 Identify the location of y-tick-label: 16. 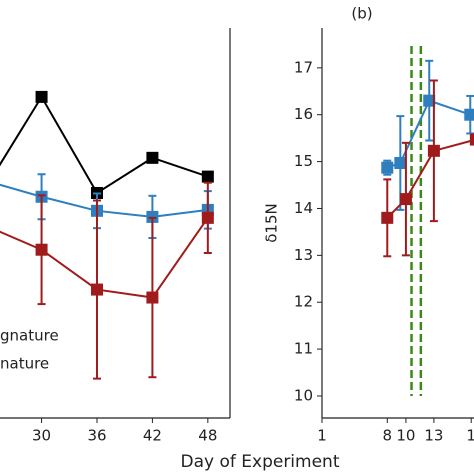
(303, 114).